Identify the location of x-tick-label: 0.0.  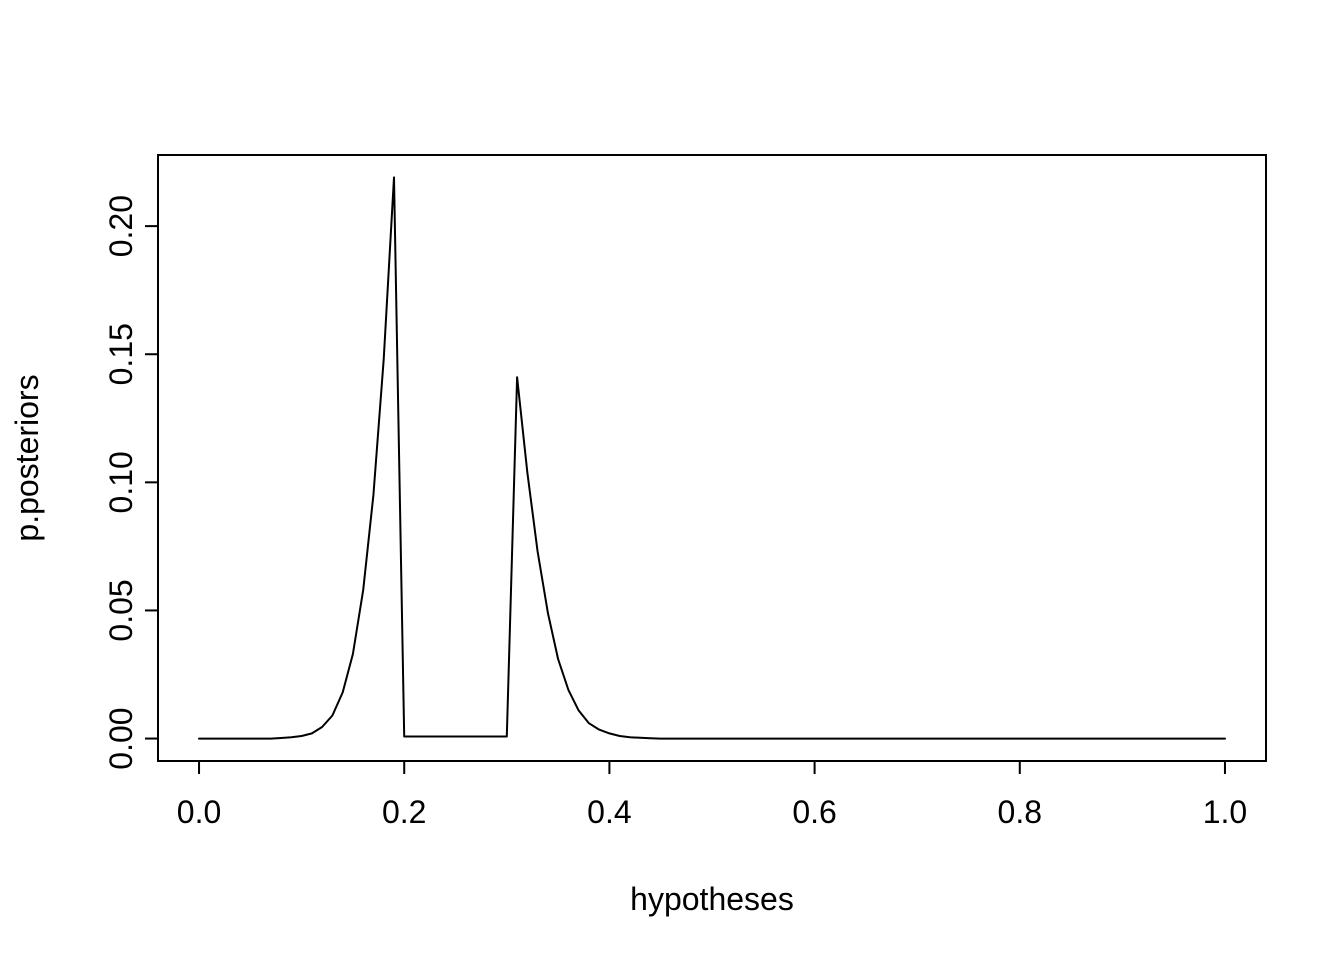
(199, 812).